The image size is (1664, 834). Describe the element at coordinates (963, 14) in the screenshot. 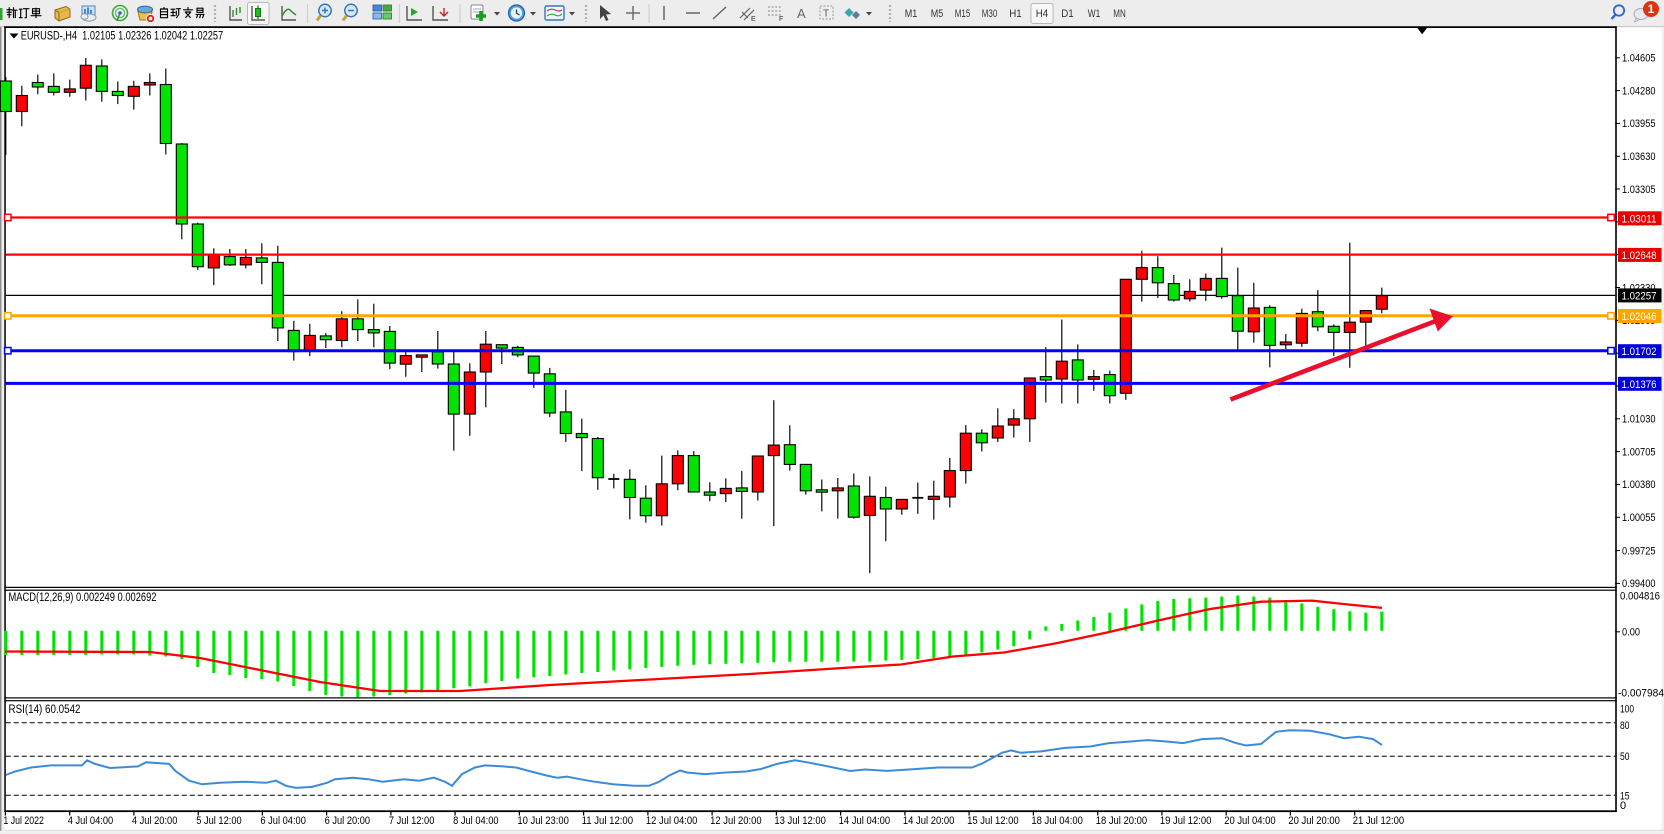

I see `svg-text: M15` at that location.